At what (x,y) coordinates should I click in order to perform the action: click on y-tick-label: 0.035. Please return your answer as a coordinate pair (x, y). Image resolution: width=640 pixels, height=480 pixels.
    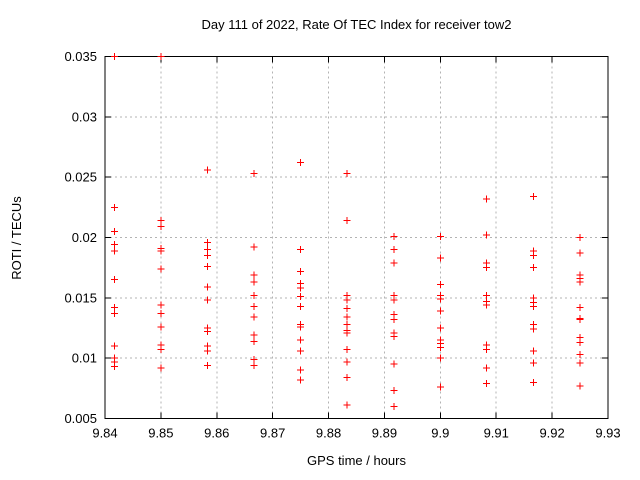
    Looking at the image, I should click on (80, 56).